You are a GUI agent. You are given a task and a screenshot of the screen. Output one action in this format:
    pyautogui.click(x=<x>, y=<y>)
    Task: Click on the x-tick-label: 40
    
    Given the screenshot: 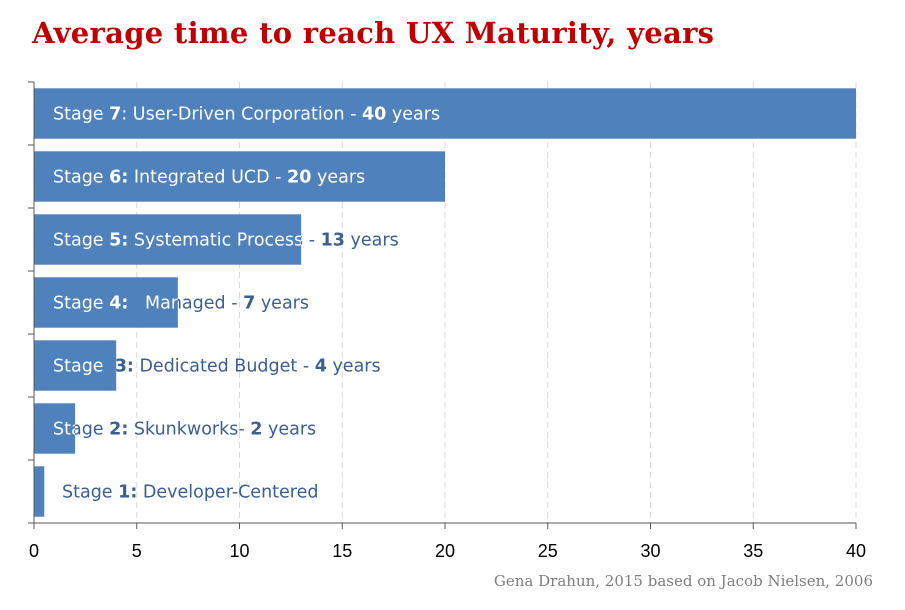 What is the action you would take?
    pyautogui.click(x=856, y=551)
    